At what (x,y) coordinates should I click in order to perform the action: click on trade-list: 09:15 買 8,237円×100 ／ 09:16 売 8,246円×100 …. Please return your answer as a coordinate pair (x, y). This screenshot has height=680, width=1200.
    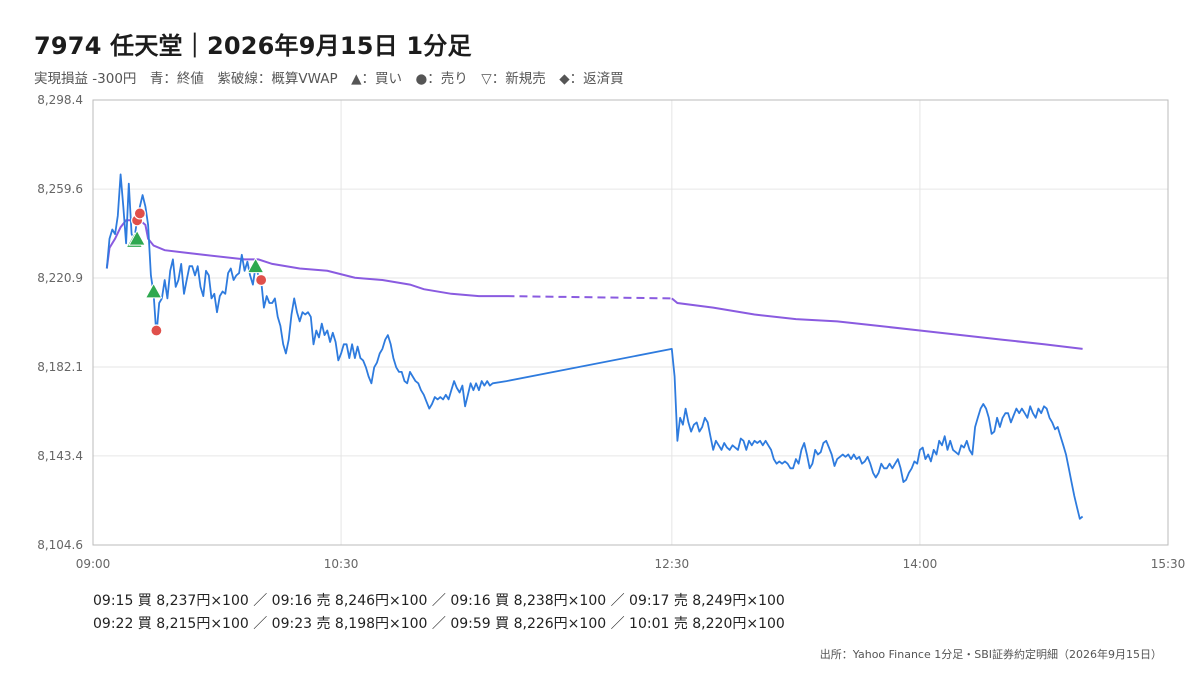
    Looking at the image, I should click on (439, 613).